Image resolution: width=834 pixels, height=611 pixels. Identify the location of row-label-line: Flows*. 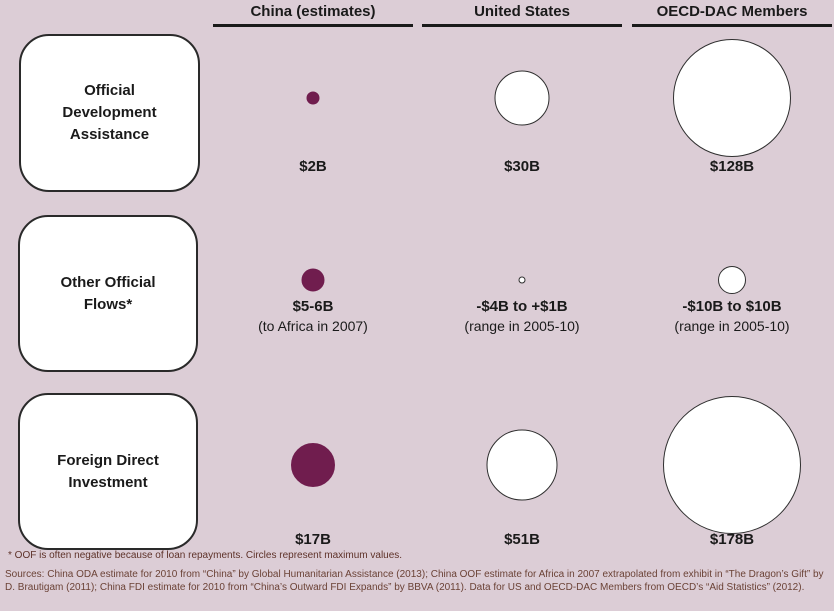
(108, 304).